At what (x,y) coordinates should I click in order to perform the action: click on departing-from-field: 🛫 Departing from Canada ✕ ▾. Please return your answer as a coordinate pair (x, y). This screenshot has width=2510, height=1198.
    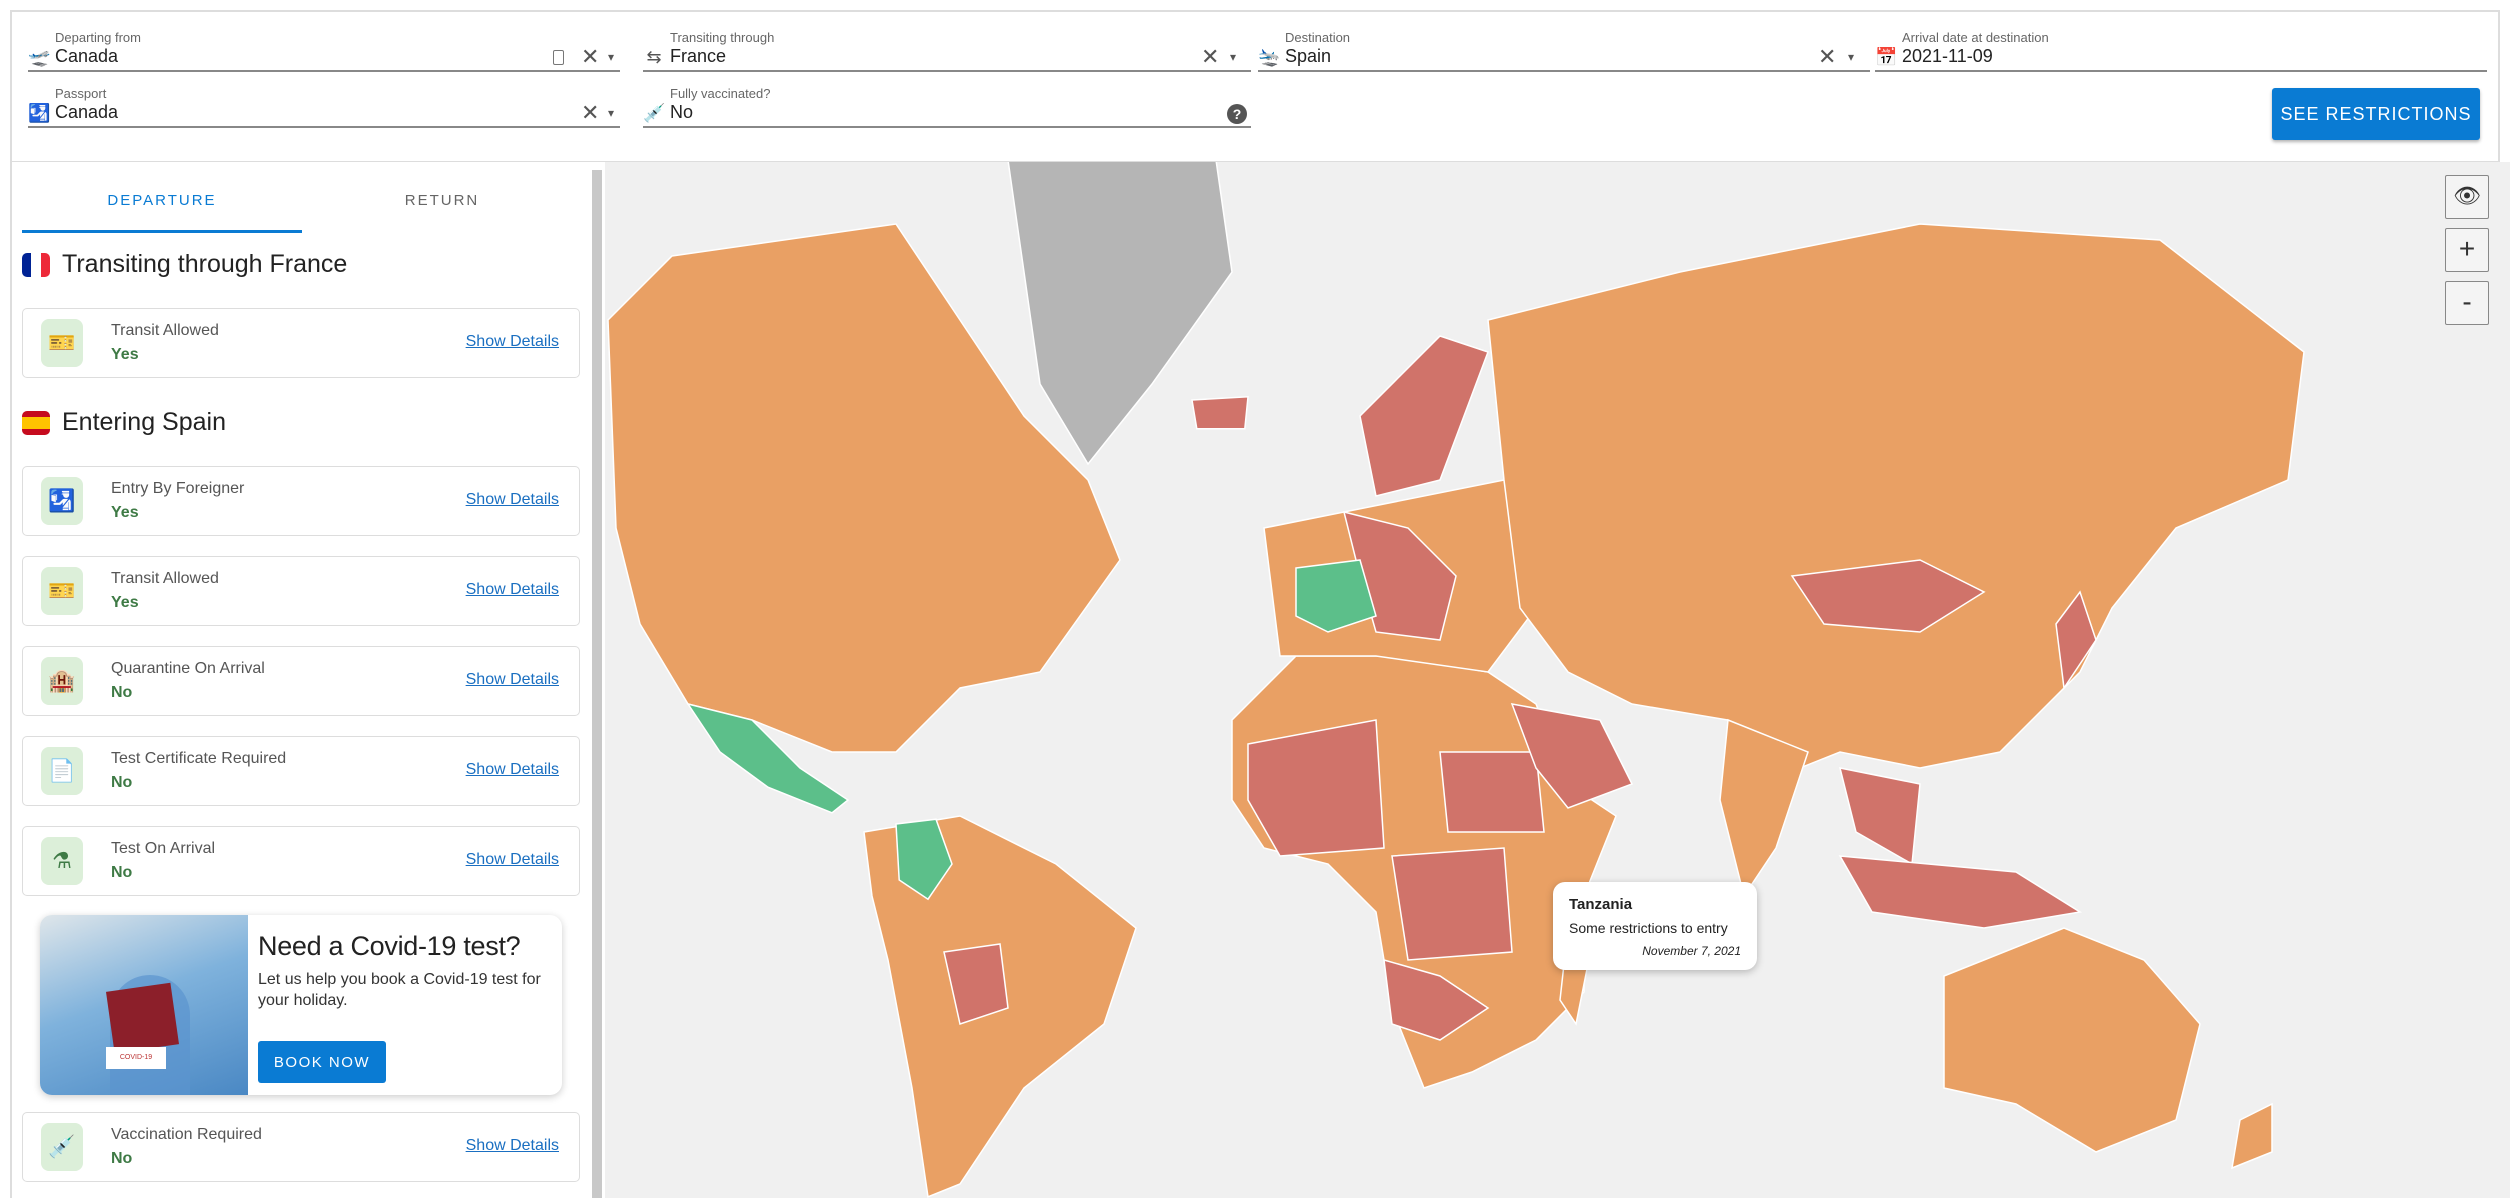
    Looking at the image, I should click on (324, 48).